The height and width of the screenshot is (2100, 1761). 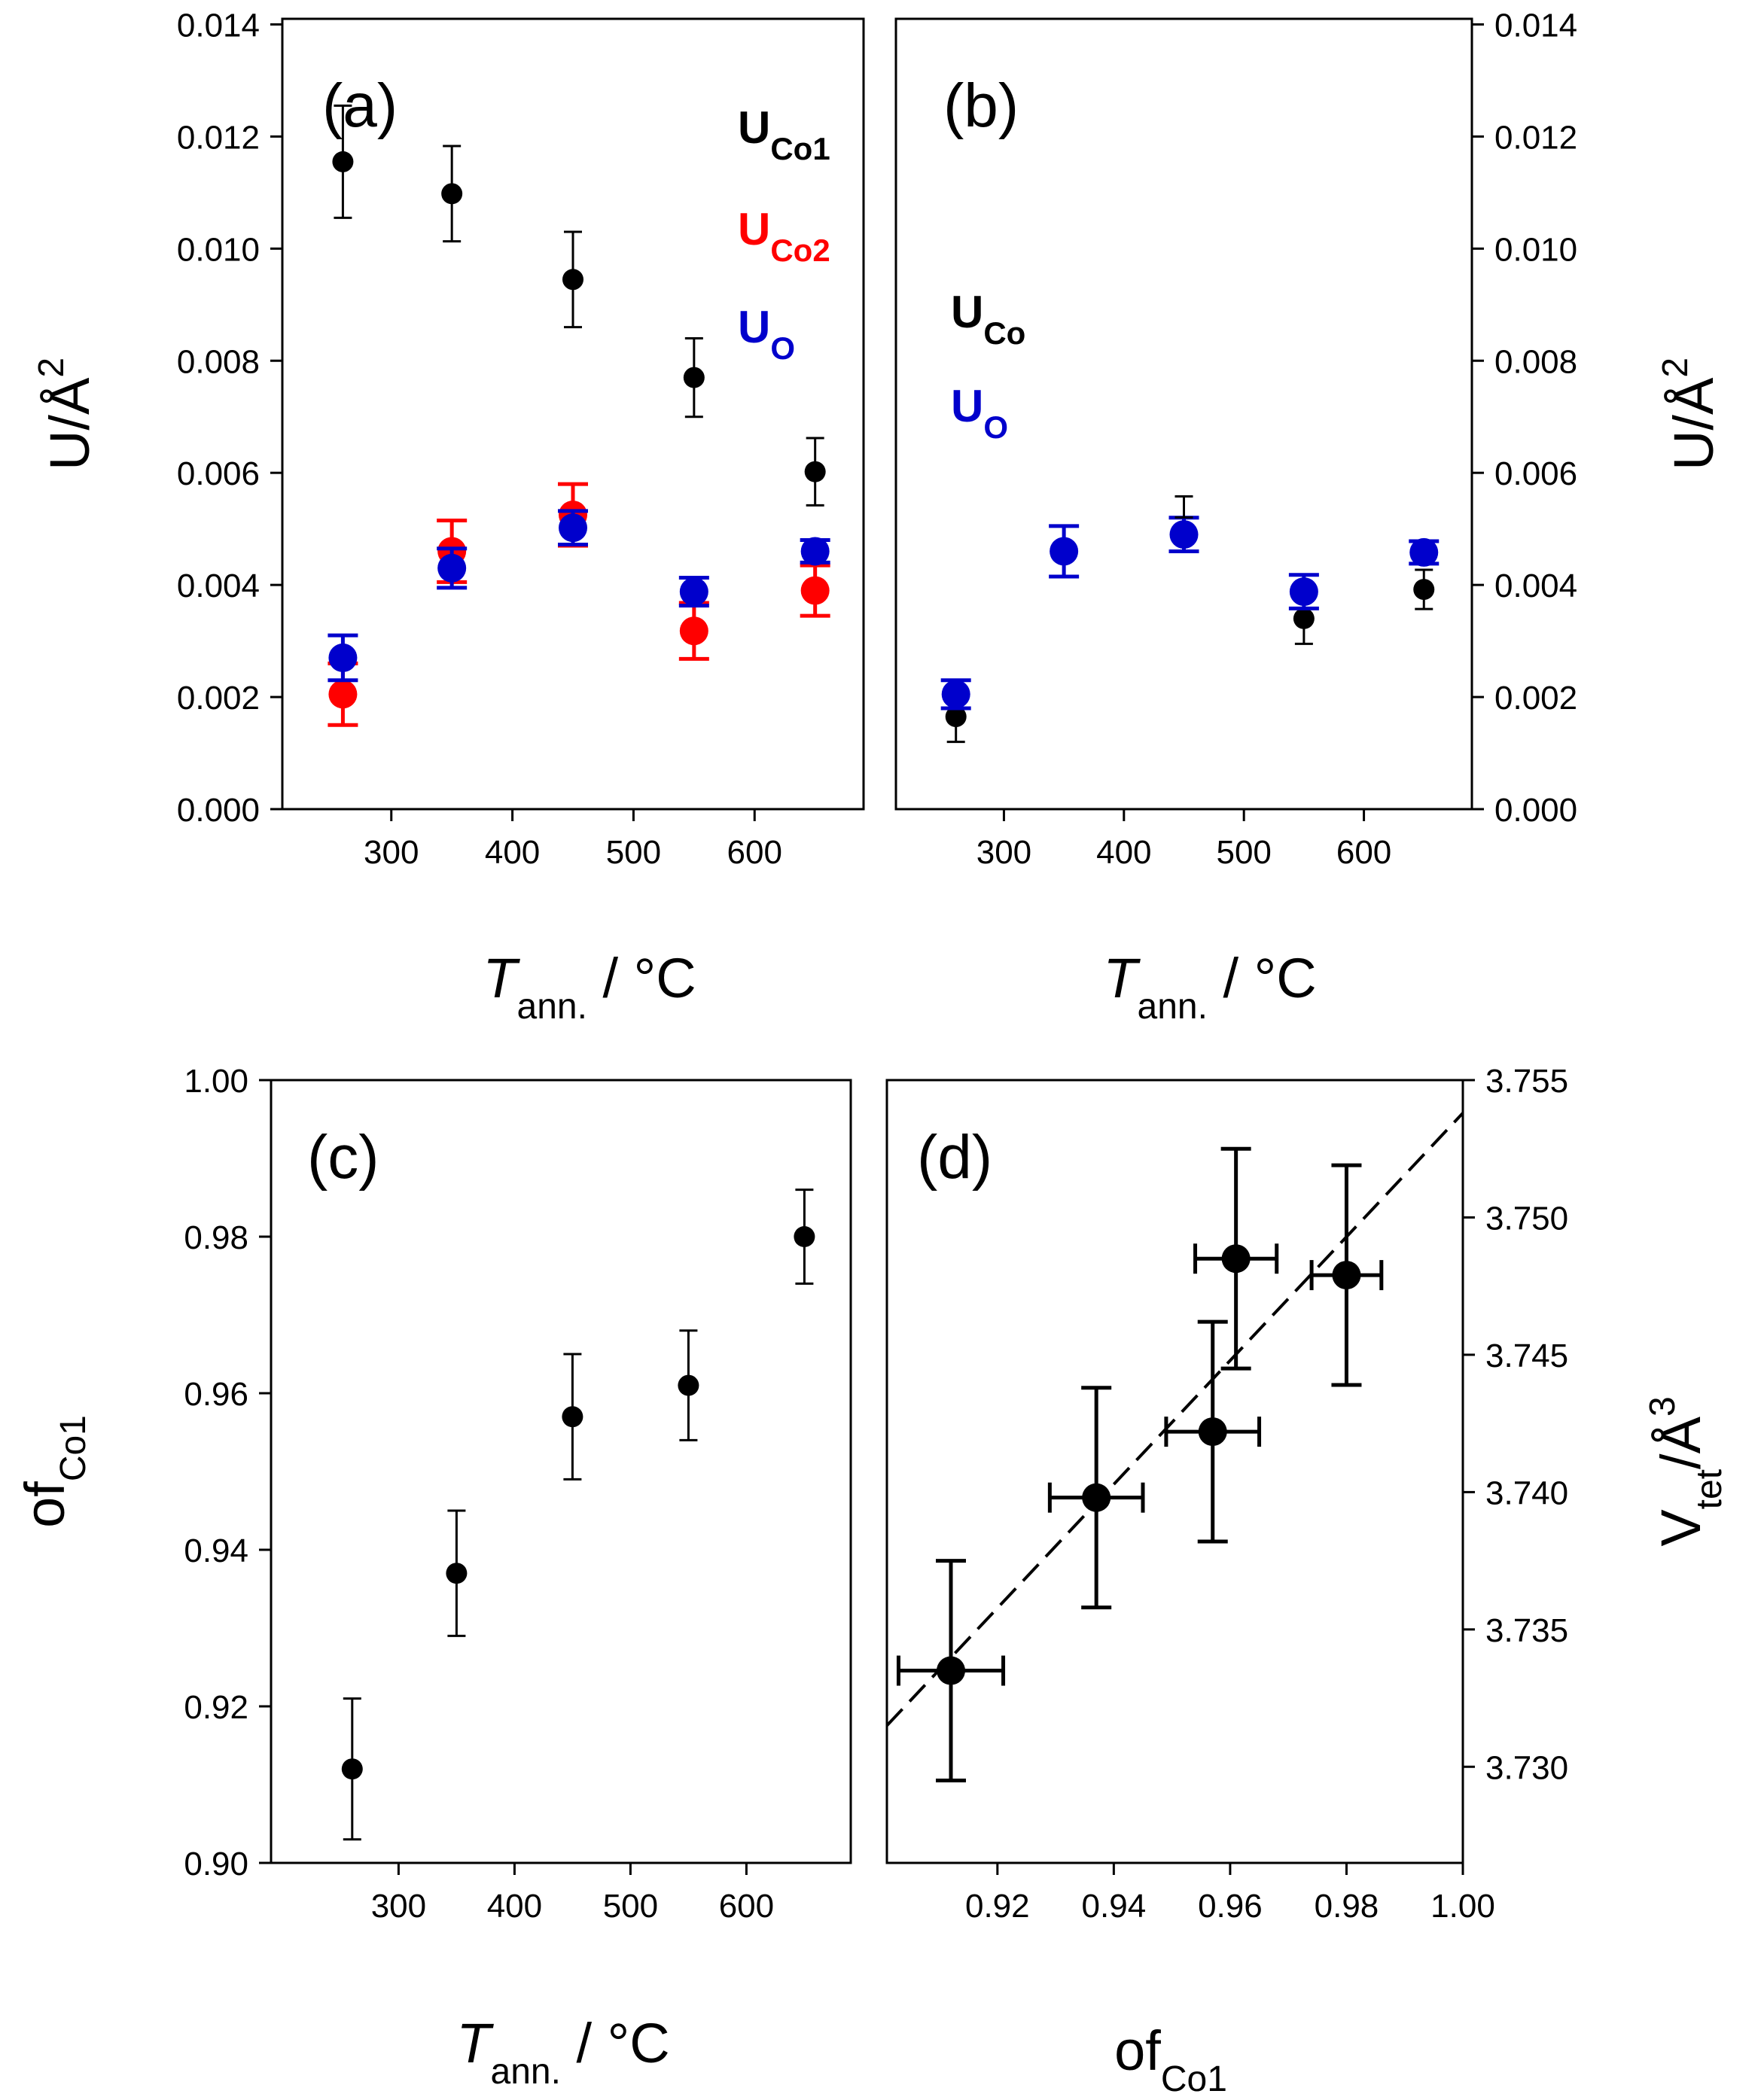 What do you see at coordinates (1527, 1493) in the screenshot?
I see `y-tick-label: 3.740` at bounding box center [1527, 1493].